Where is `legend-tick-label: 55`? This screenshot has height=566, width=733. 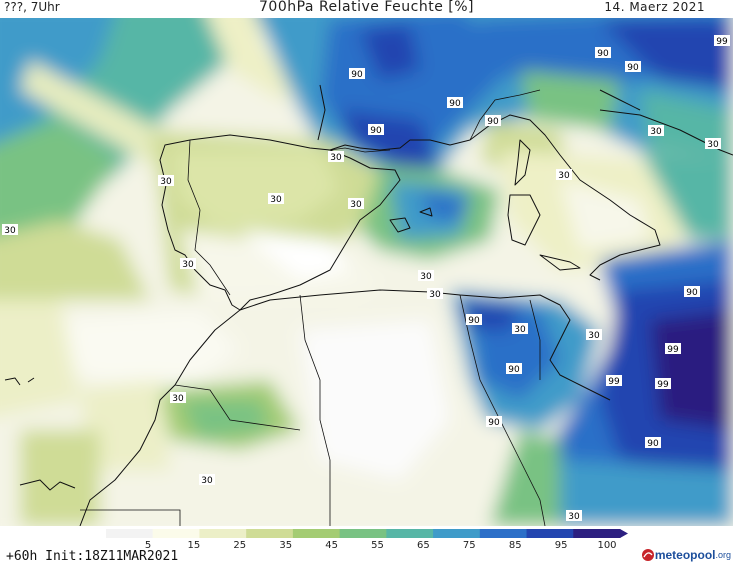
legend-tick-label: 55 is located at coordinates (377, 545).